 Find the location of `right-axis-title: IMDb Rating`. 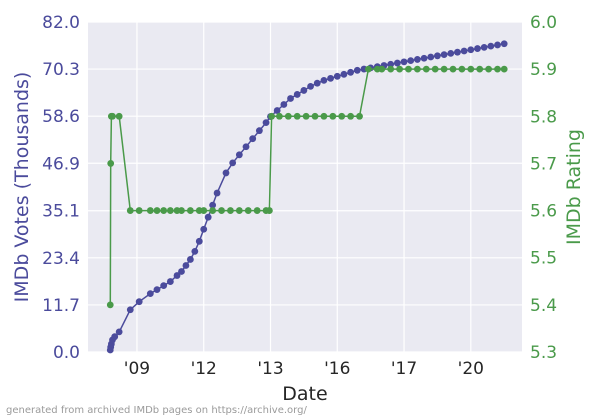

right-axis-title: IMDb Rating is located at coordinates (574, 187).